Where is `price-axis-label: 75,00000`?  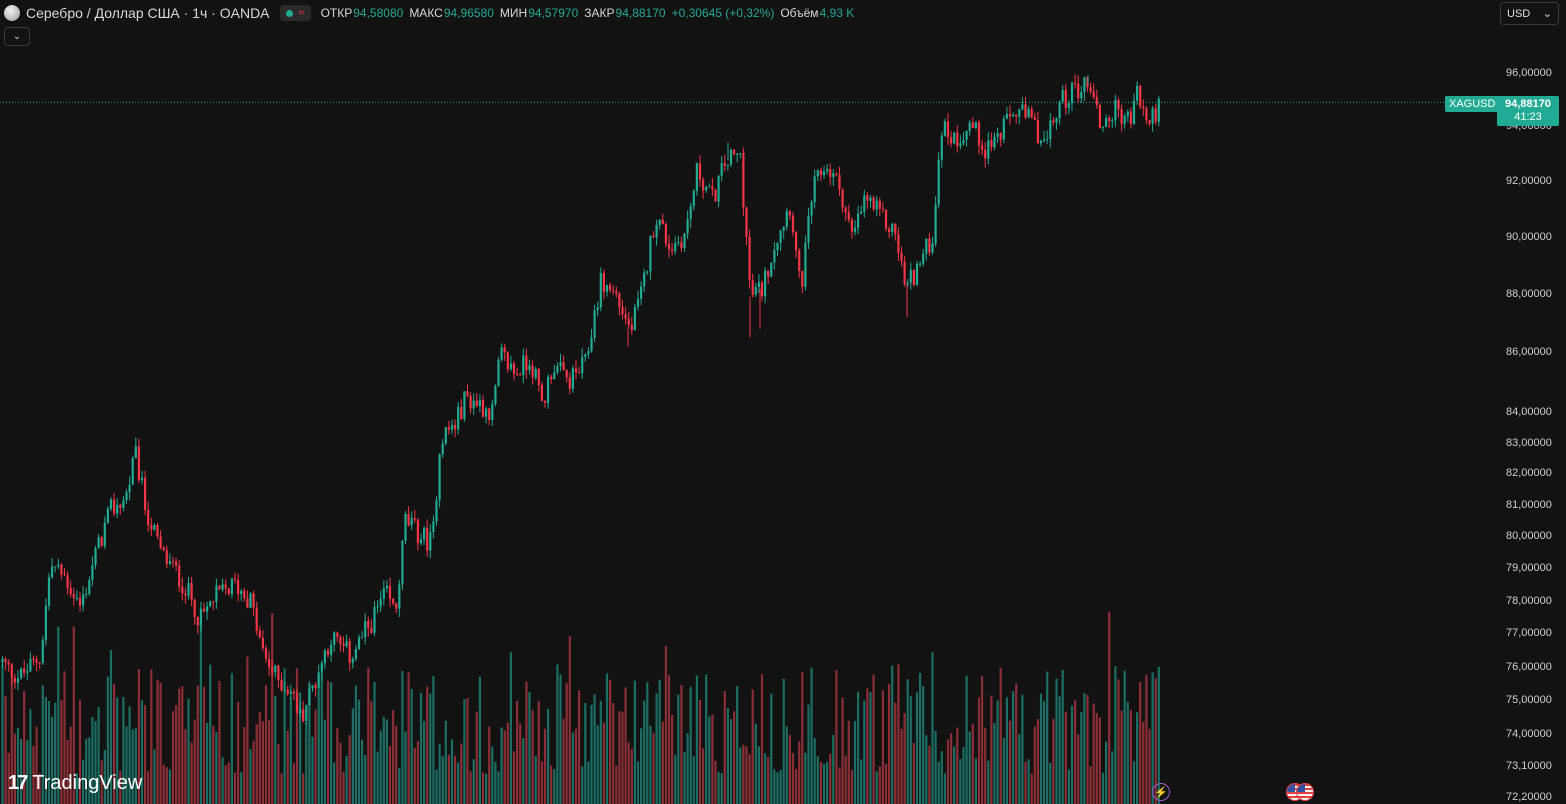 price-axis-label: 75,00000 is located at coordinates (1529, 700).